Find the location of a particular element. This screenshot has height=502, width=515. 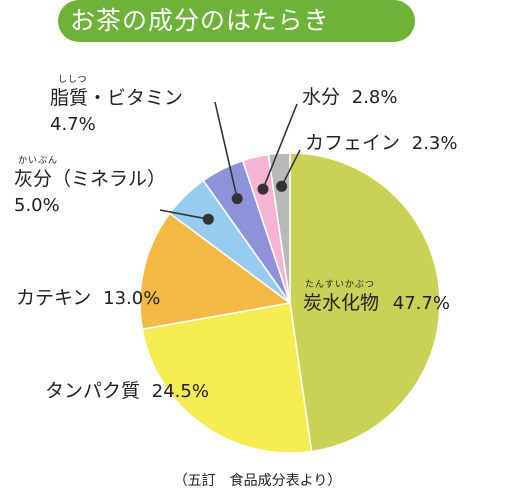

leader-caffeine-dot is located at coordinates (282, 186).